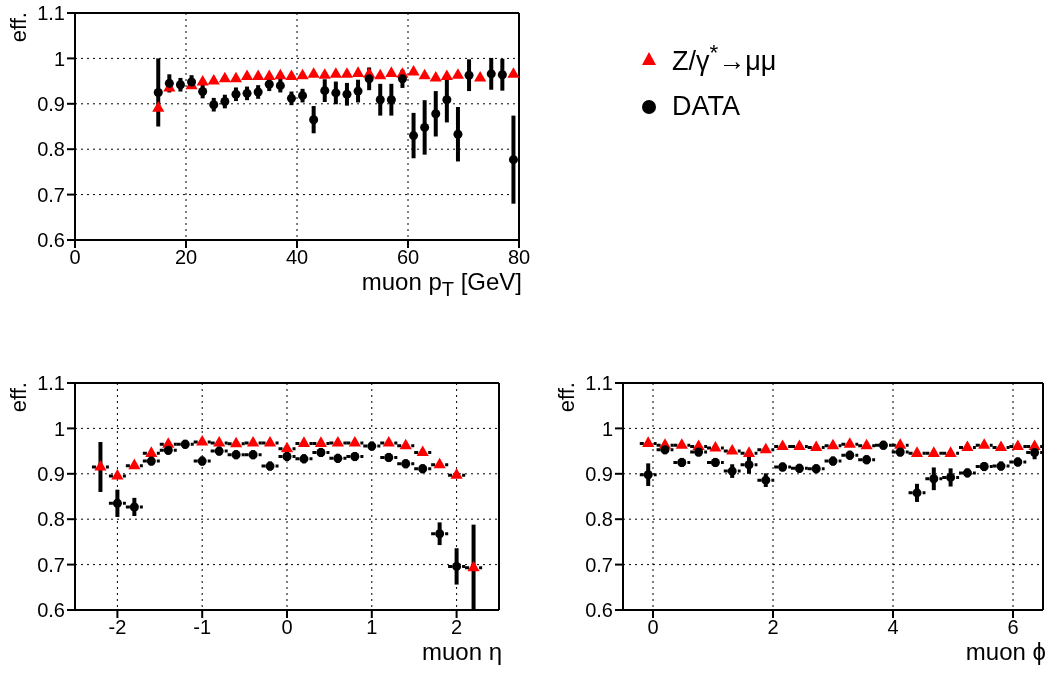 This screenshot has width=1046, height=688. What do you see at coordinates (519, 257) in the screenshot?
I see `x-tick-label: 80` at bounding box center [519, 257].